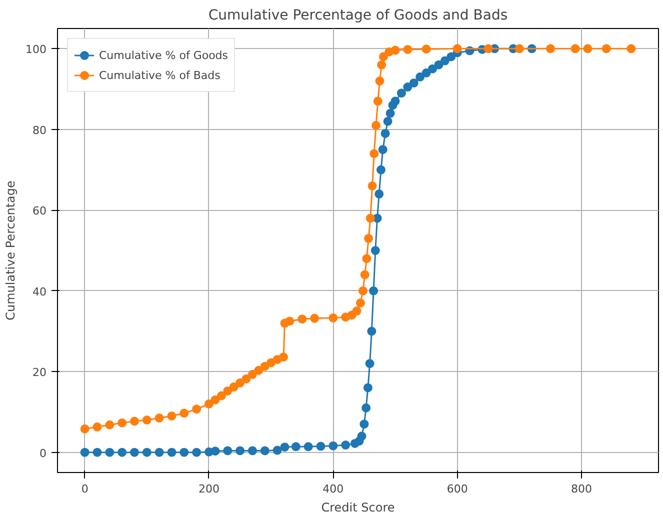 This screenshot has width=663, height=517. Describe the element at coordinates (39, 211) in the screenshot. I see `y-tick-label: 60` at that location.